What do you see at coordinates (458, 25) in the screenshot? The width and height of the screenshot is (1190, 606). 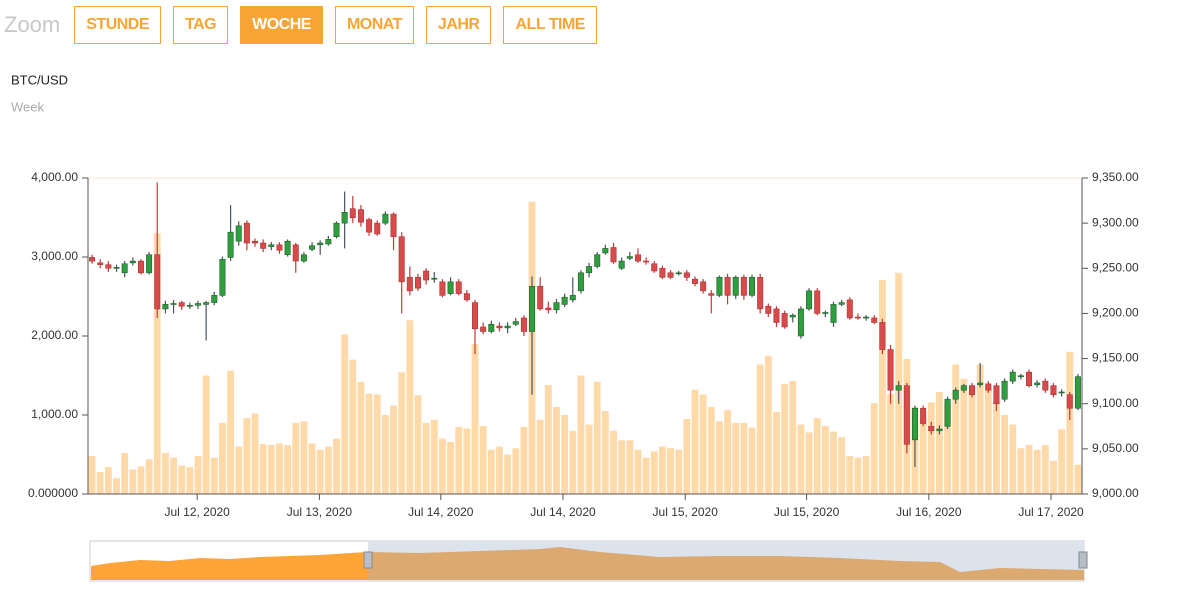 I see `zoom-button: JAHR` at bounding box center [458, 25].